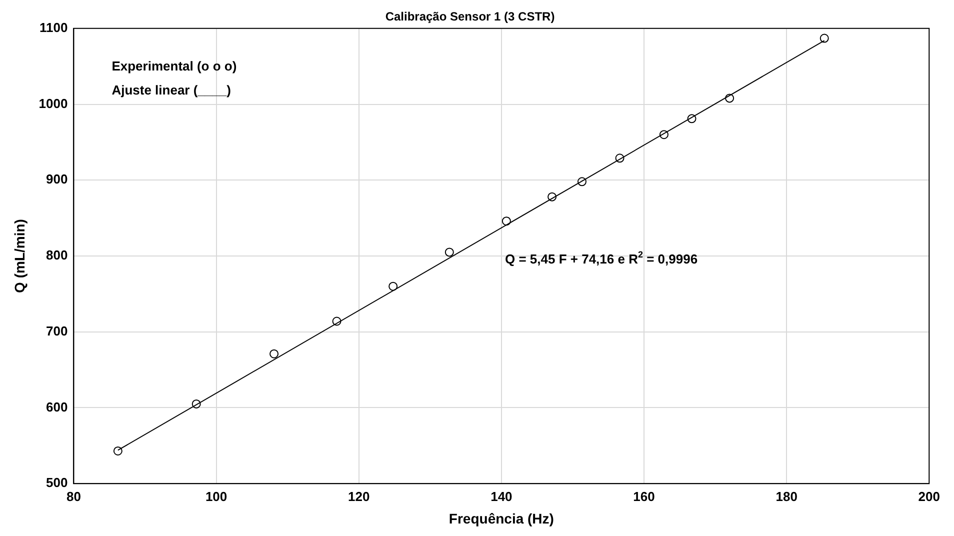 The image size is (954, 536). What do you see at coordinates (57, 482) in the screenshot?
I see `y-tick-label: 500` at bounding box center [57, 482].